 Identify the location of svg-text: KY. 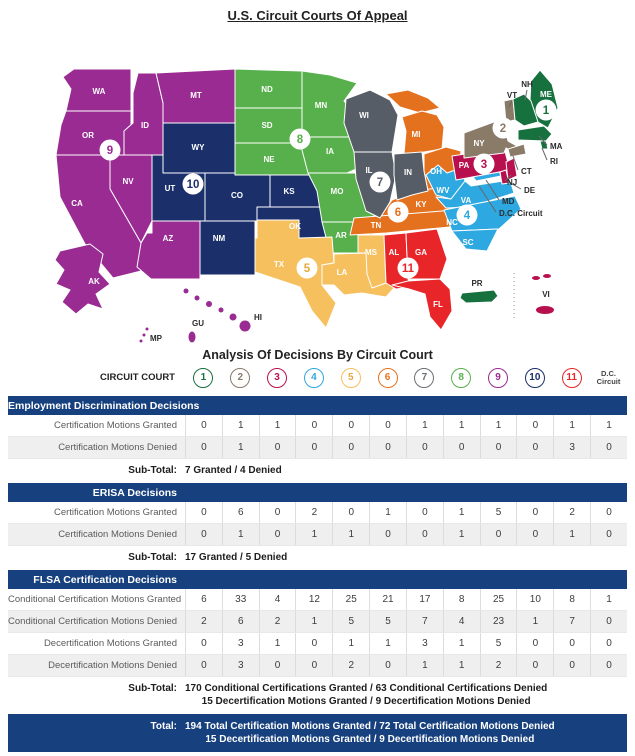
(421, 204).